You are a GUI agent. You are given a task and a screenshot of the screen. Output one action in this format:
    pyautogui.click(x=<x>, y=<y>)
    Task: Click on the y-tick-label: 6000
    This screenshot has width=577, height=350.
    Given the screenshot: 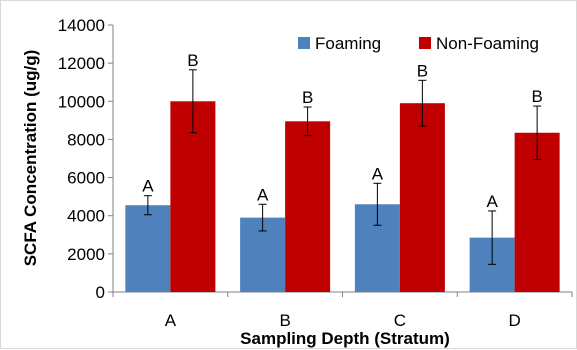 What is the action you would take?
    pyautogui.click(x=86, y=178)
    